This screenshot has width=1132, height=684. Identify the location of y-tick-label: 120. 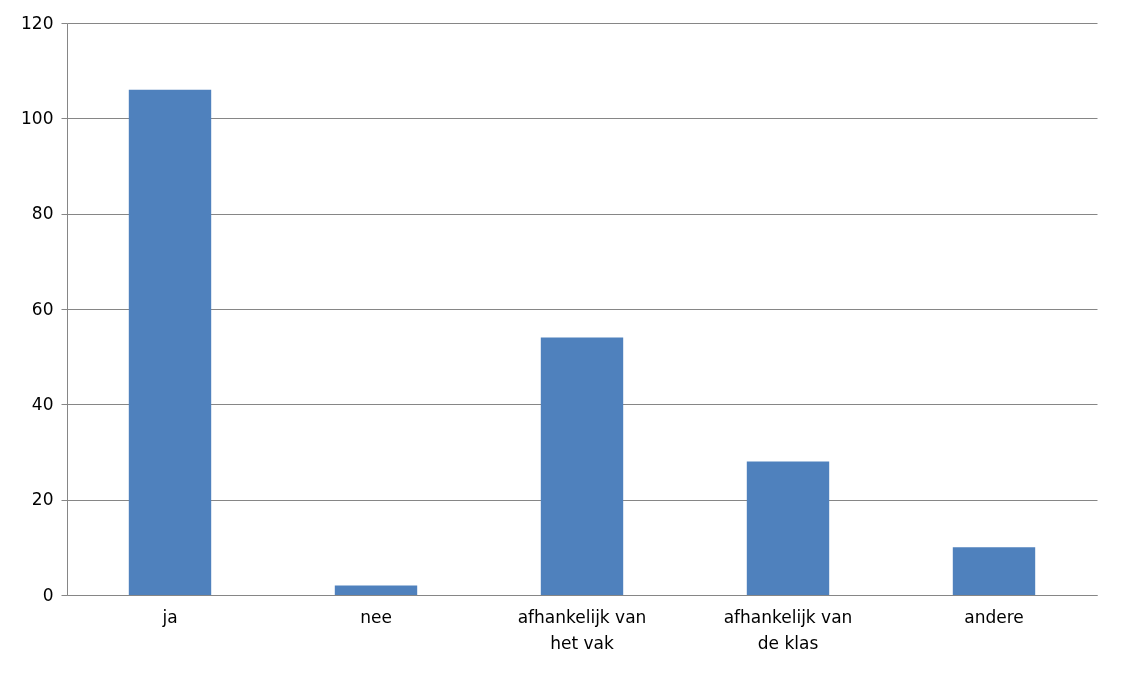
(37, 22).